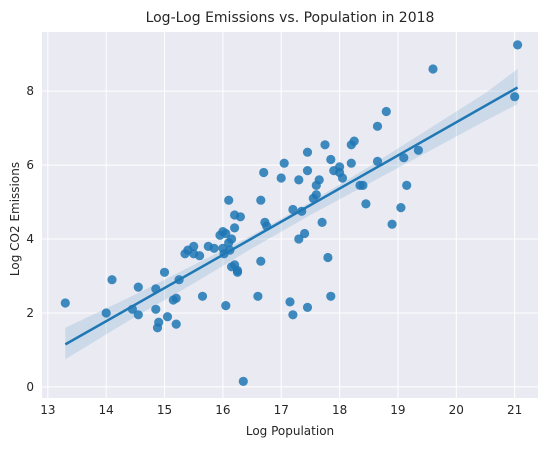  Describe the element at coordinates (397, 410) in the screenshot. I see `x-tick-label: 19` at that location.